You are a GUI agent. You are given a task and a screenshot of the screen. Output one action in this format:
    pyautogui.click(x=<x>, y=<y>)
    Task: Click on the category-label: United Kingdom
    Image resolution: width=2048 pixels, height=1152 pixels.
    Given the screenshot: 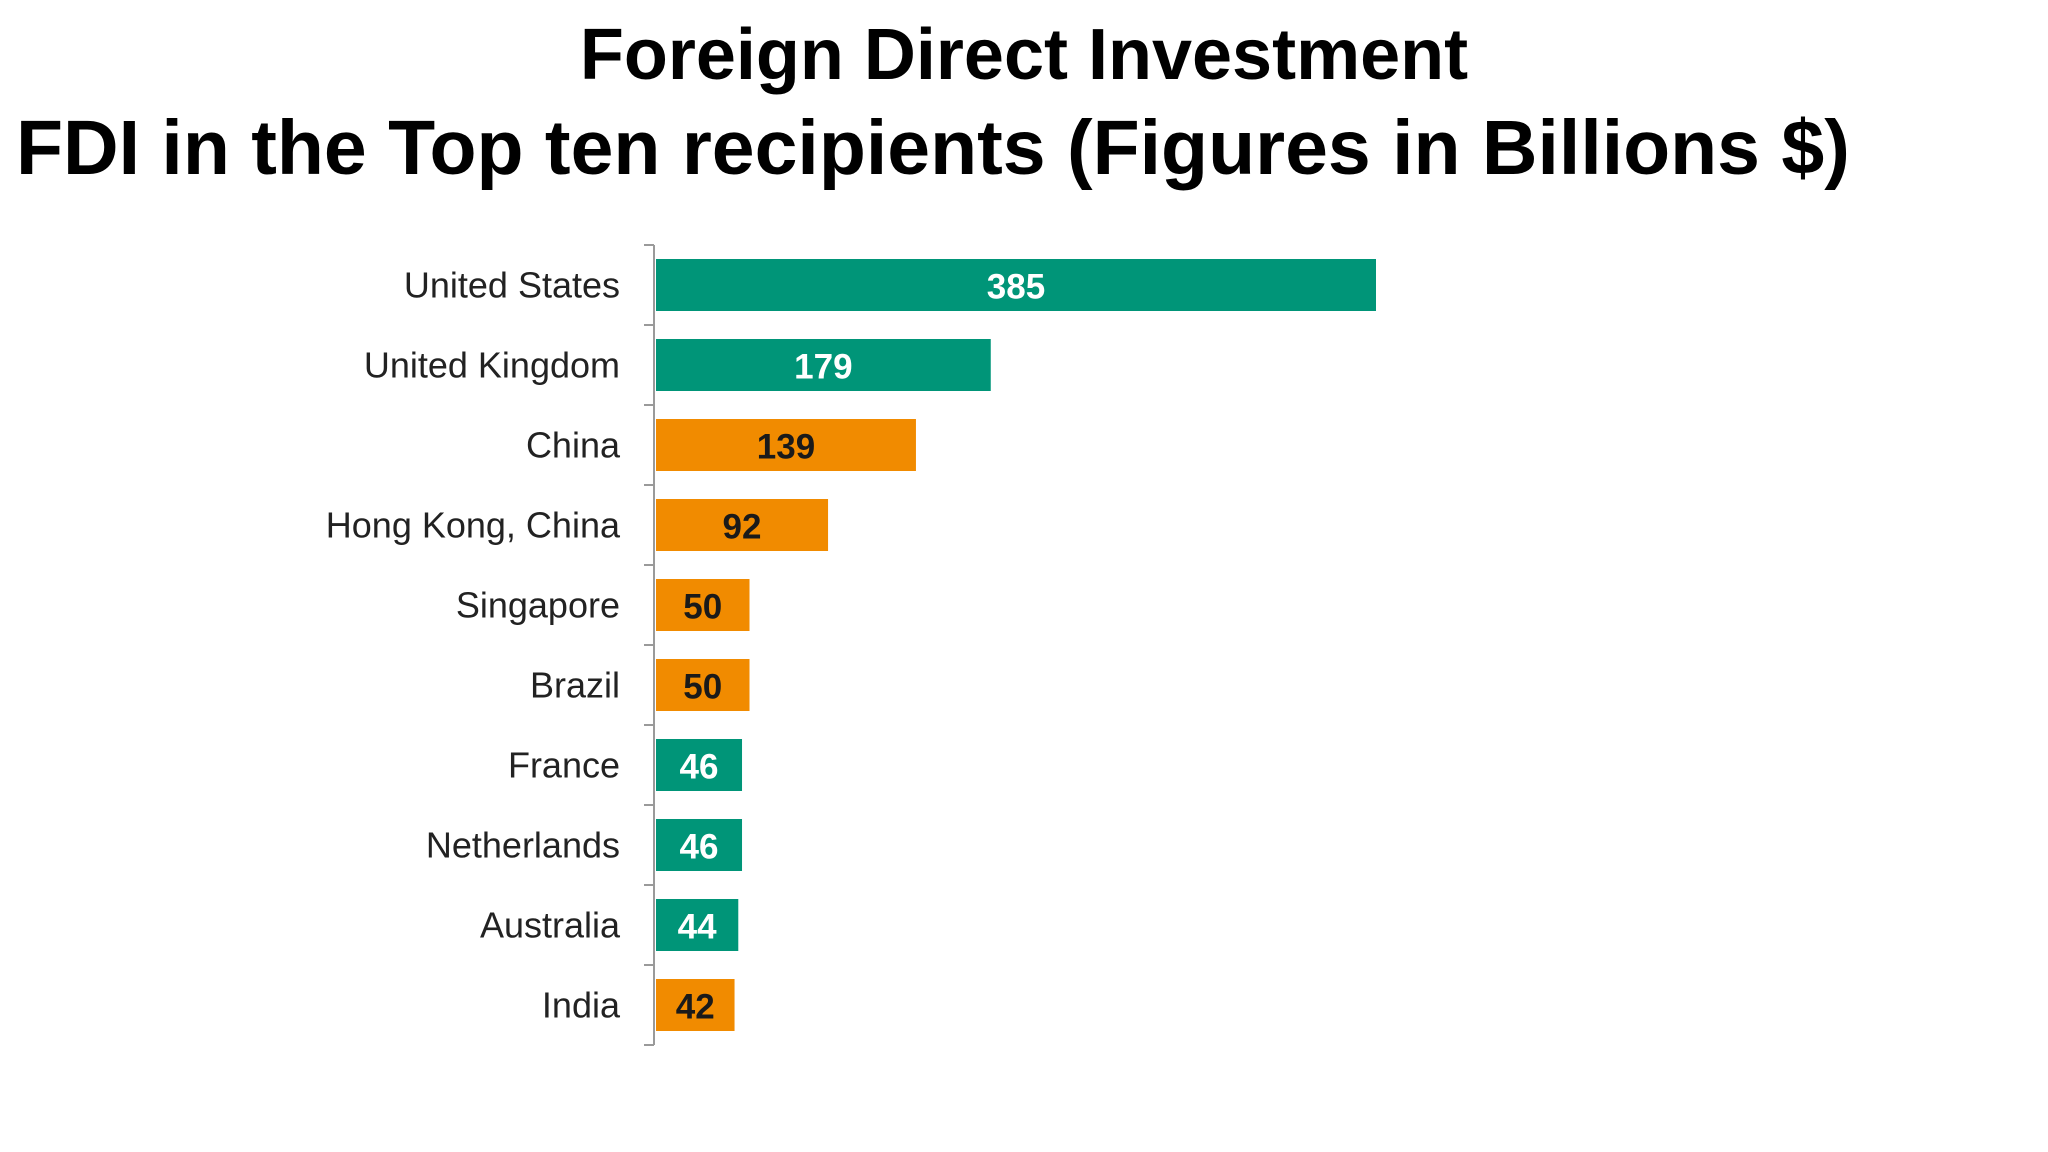 What is the action you would take?
    pyautogui.click(x=492, y=365)
    